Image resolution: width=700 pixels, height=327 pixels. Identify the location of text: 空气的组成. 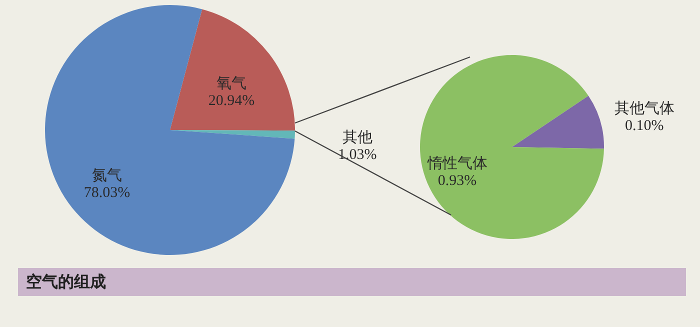
(66, 282).